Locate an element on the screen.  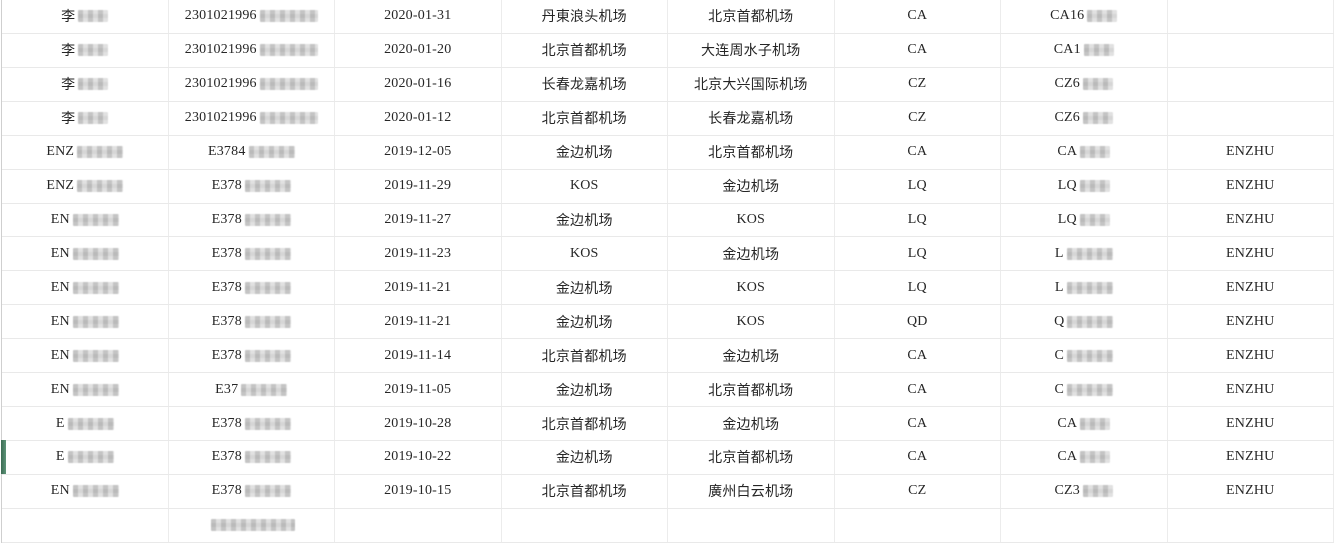
cell-flight-date: 2020-01-31 is located at coordinates (418, 16).